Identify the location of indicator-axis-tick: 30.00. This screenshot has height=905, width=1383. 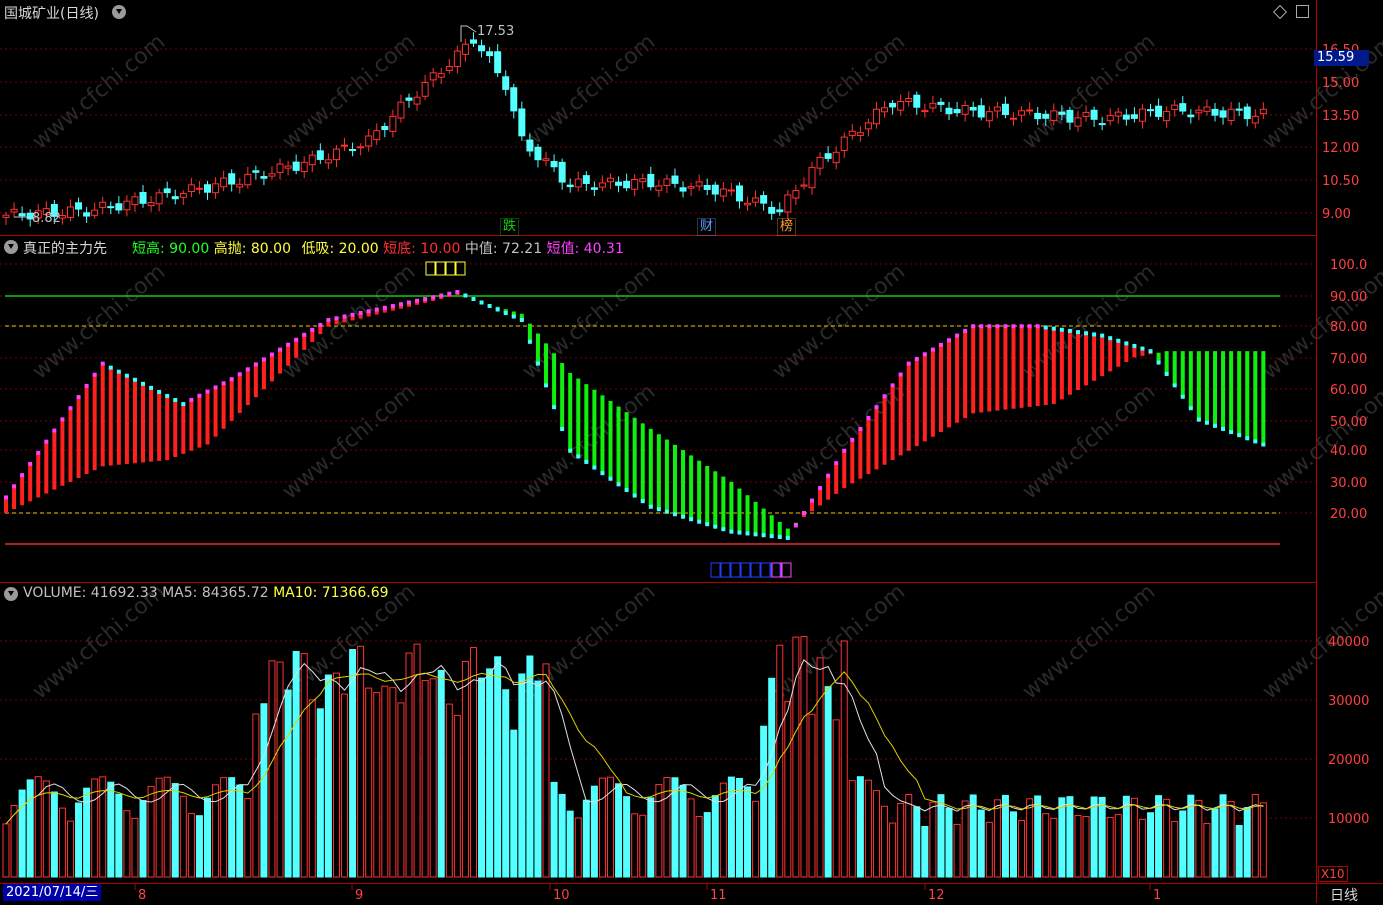
(1348, 483).